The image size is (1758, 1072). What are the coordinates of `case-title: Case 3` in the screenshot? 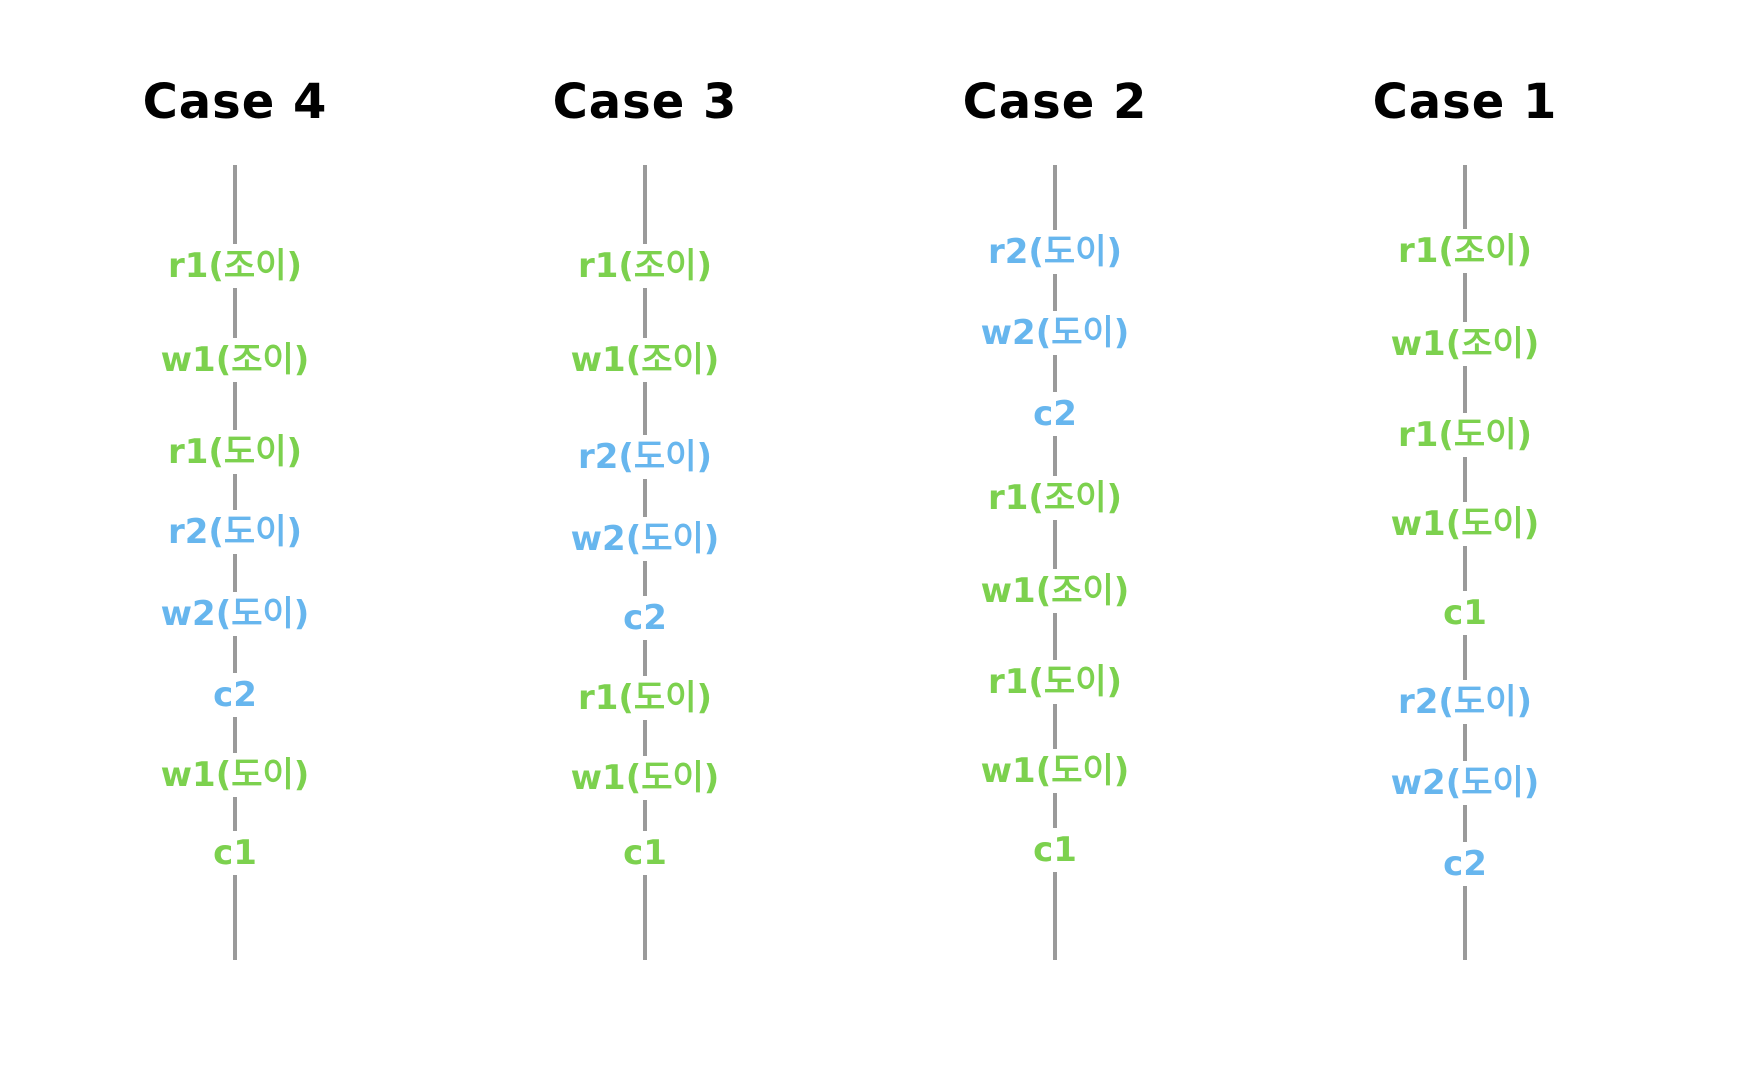 It's located at (645, 102).